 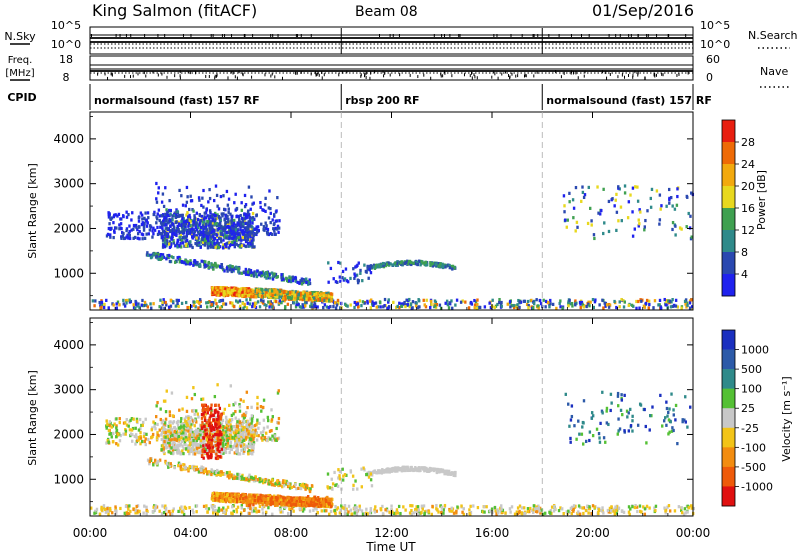 I want to click on y-tick-label: 2000, so click(x=68, y=228).